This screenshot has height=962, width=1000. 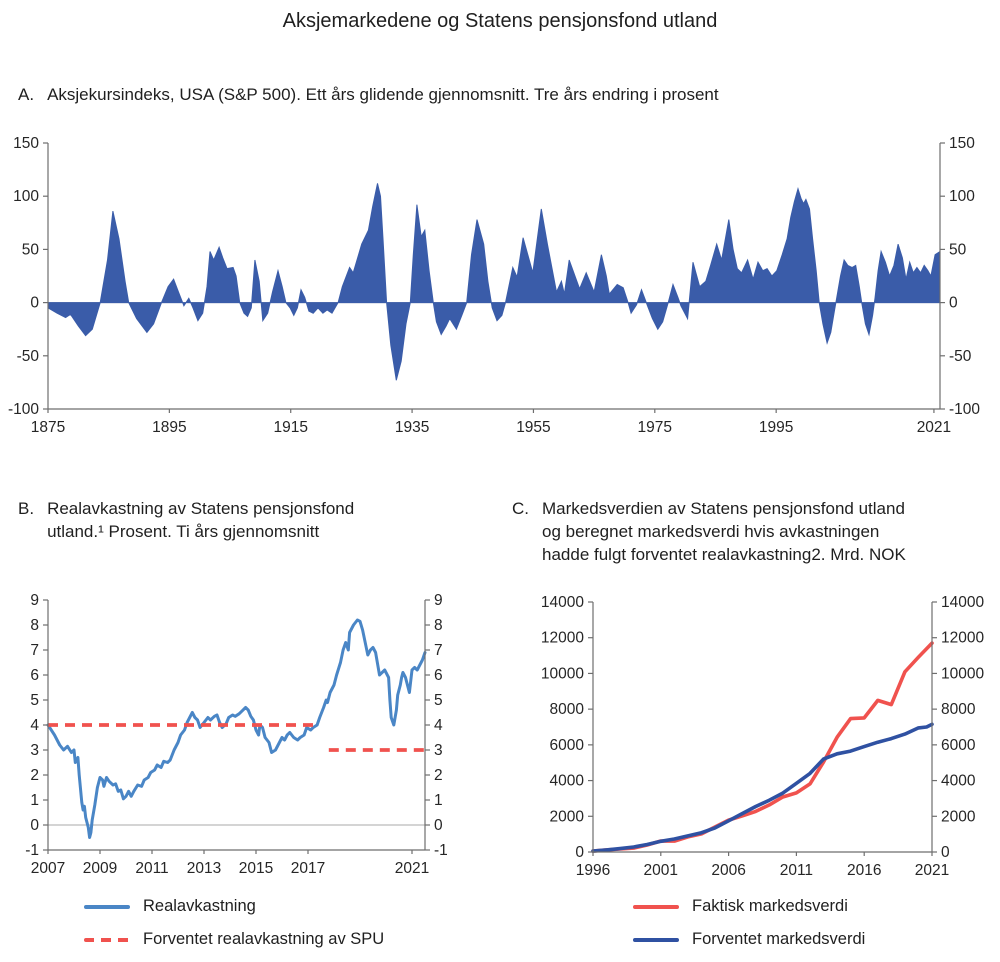 I want to click on legend-item-forventet-markedsverdi: Forventet markedsverdi, so click(x=749, y=939).